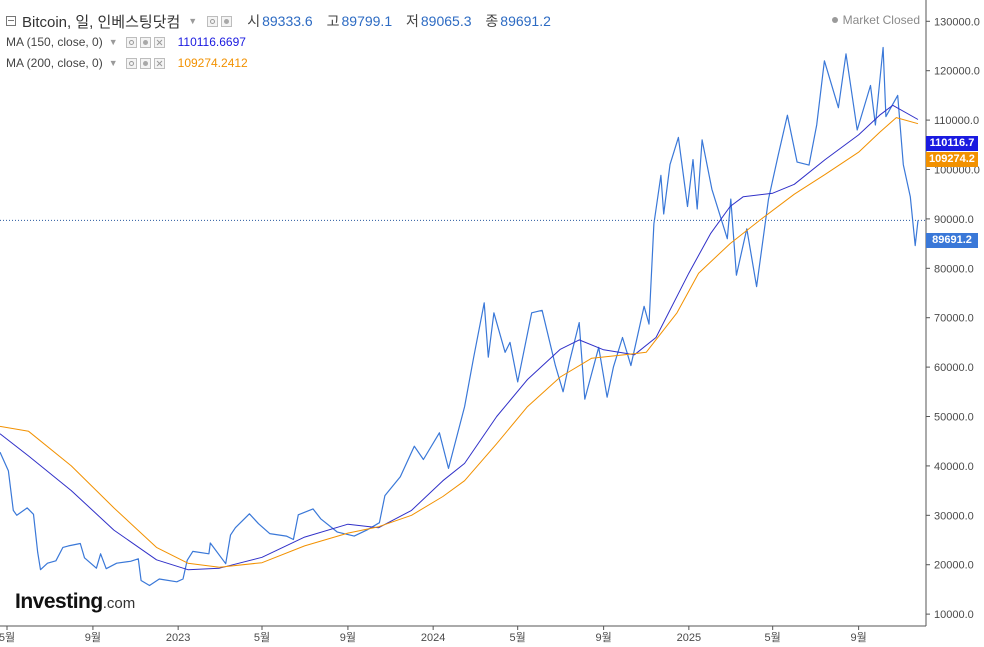 This screenshot has width=984, height=647. I want to click on y-tick-label: 20000.0, so click(954, 566).